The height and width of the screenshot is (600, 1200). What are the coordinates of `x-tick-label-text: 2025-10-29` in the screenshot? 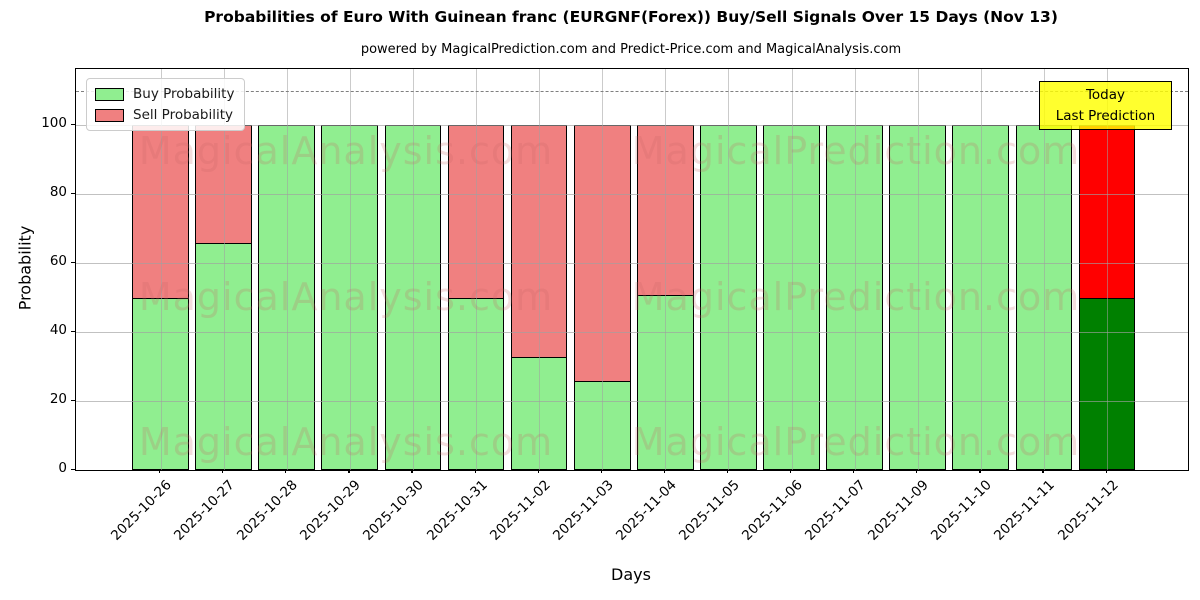 It's located at (331, 510).